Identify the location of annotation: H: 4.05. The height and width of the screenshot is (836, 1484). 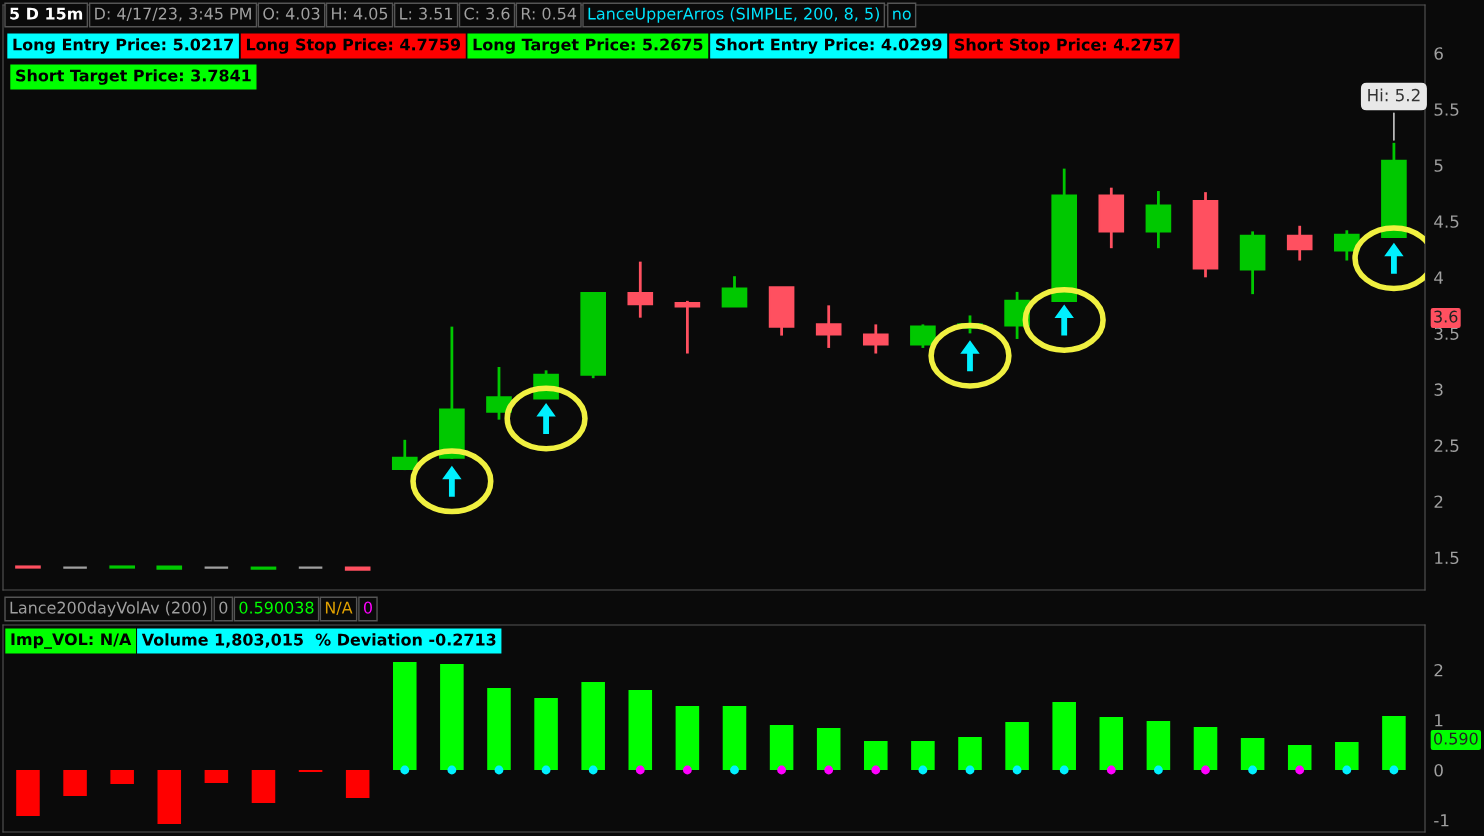
(360, 13).